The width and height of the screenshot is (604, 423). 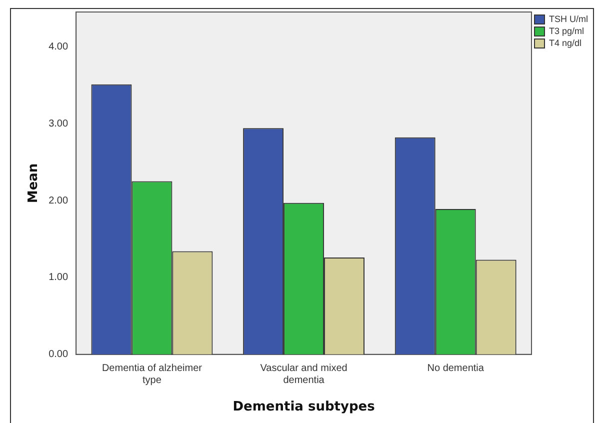 What do you see at coordinates (58, 46) in the screenshot?
I see `y-tick-label: 4.00` at bounding box center [58, 46].